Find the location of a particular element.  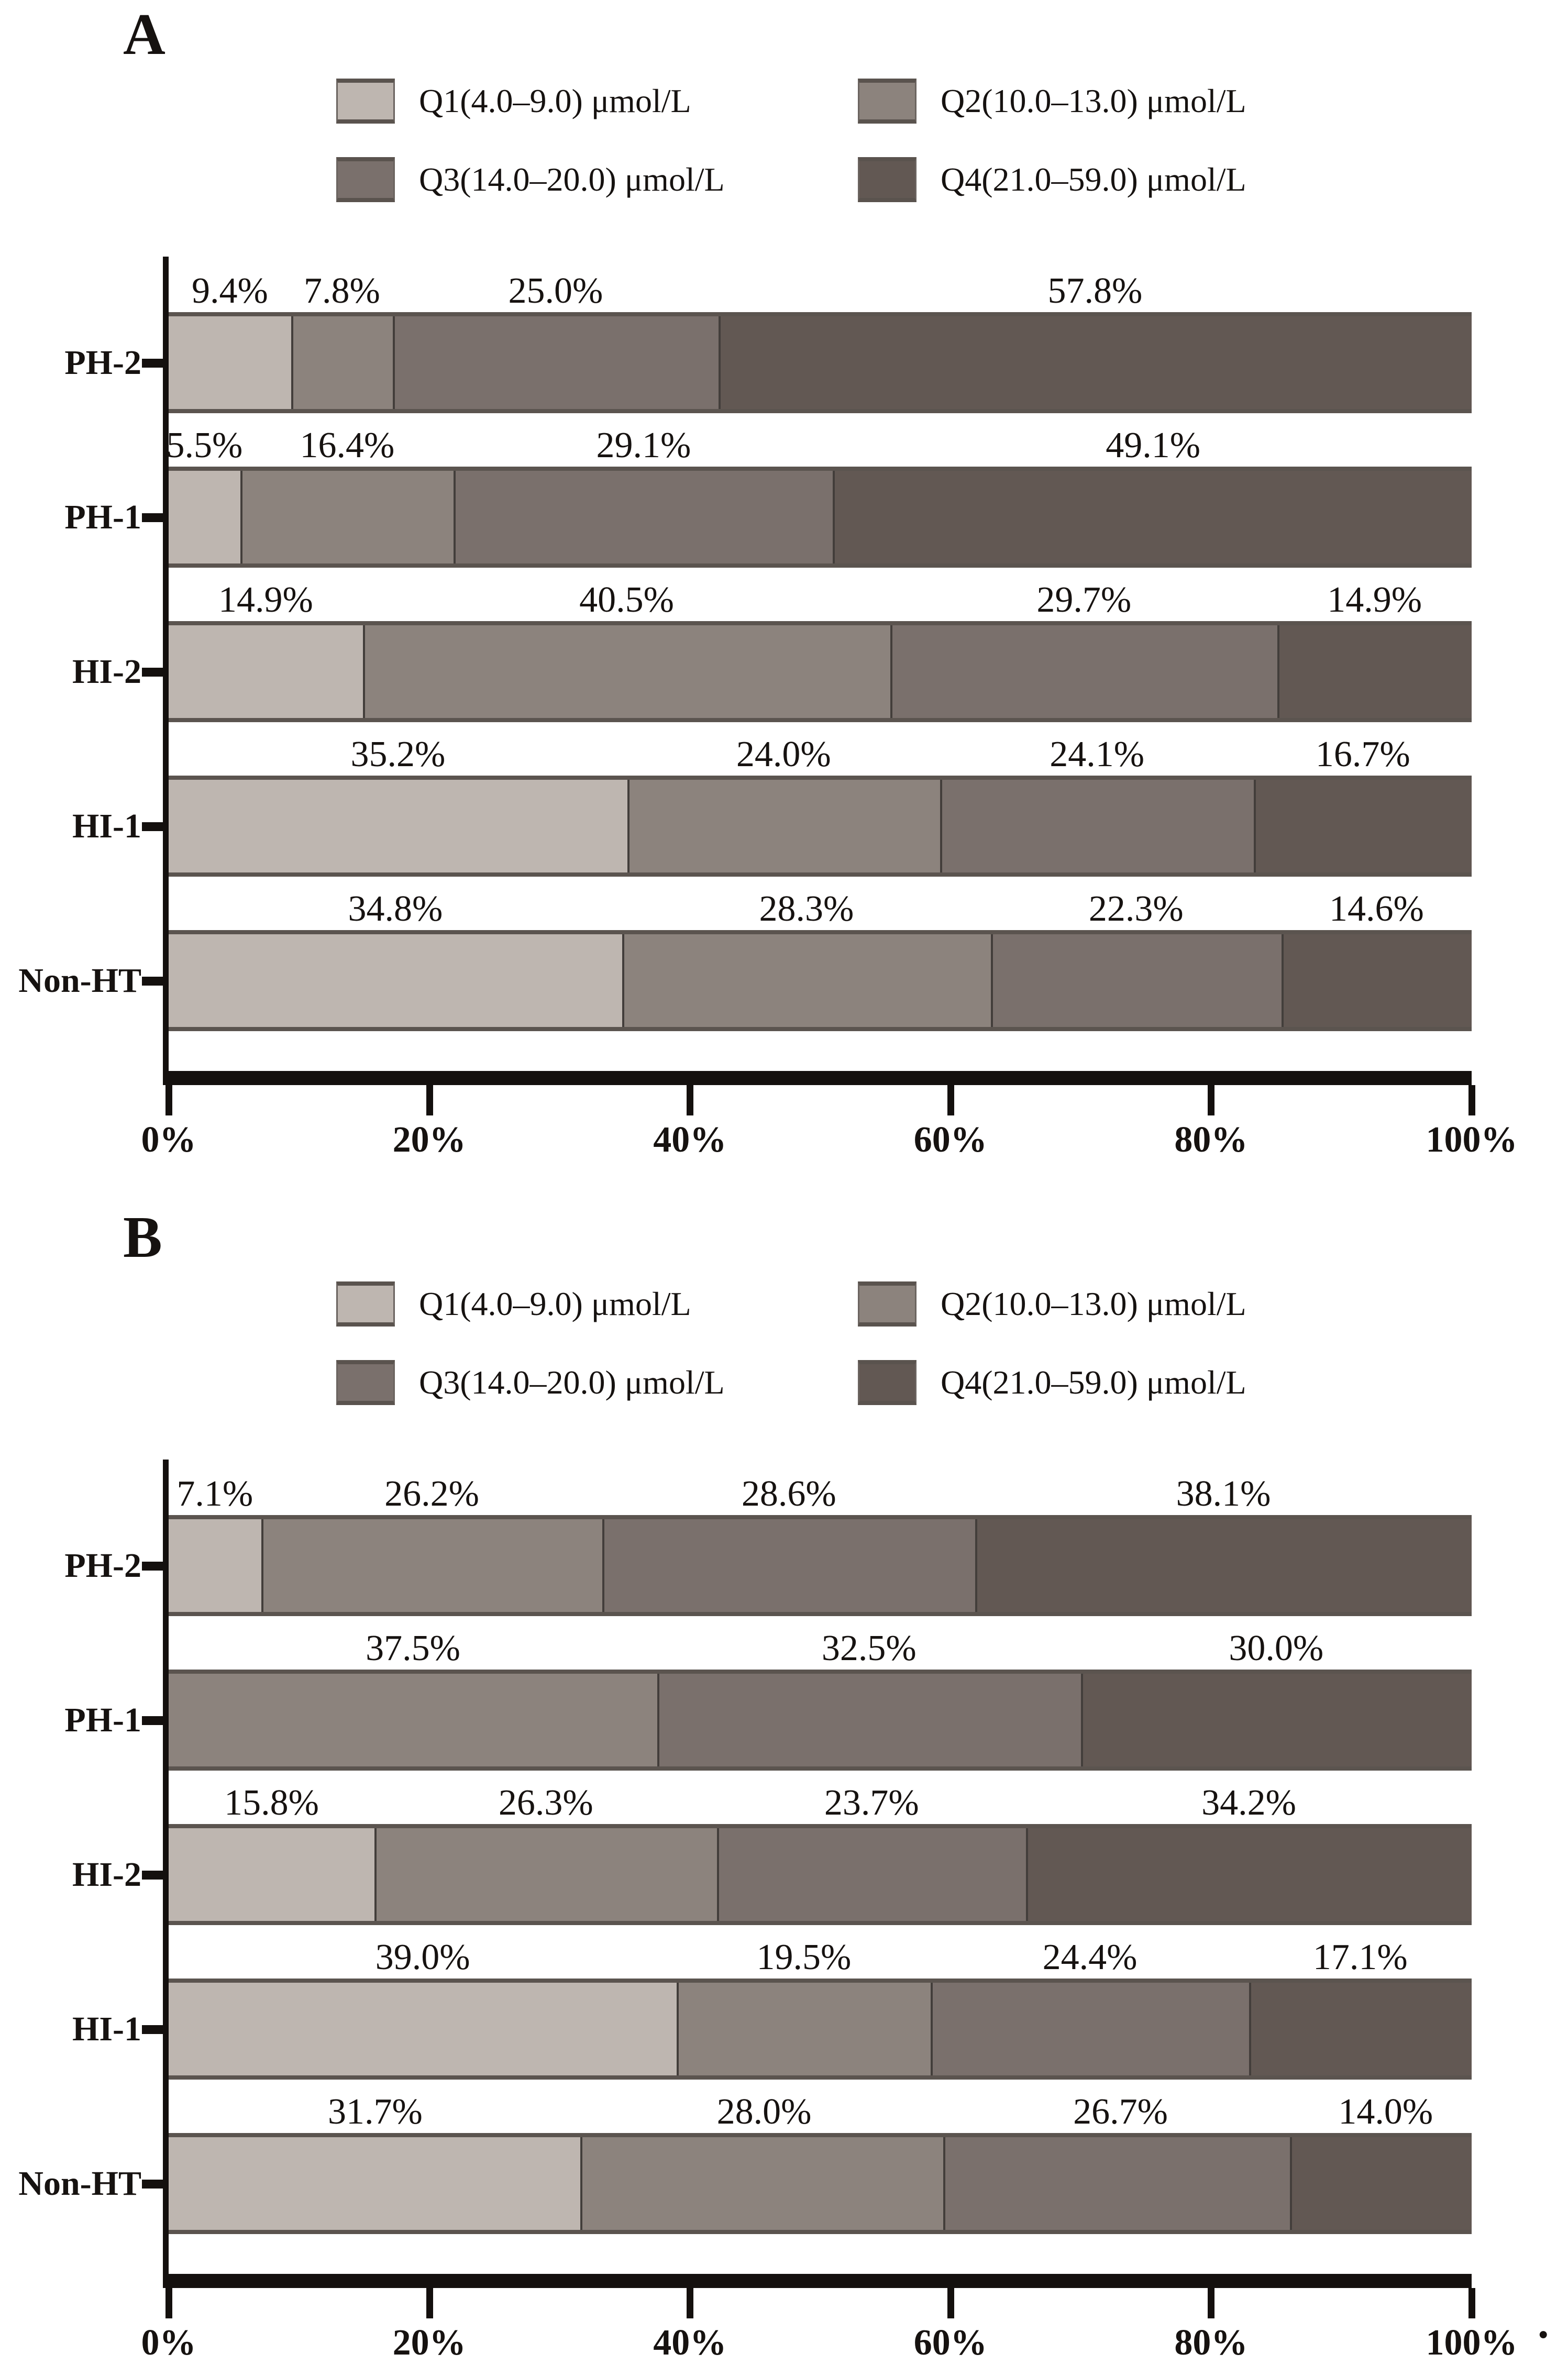

row-label: HI-2 is located at coordinates (106, 671).